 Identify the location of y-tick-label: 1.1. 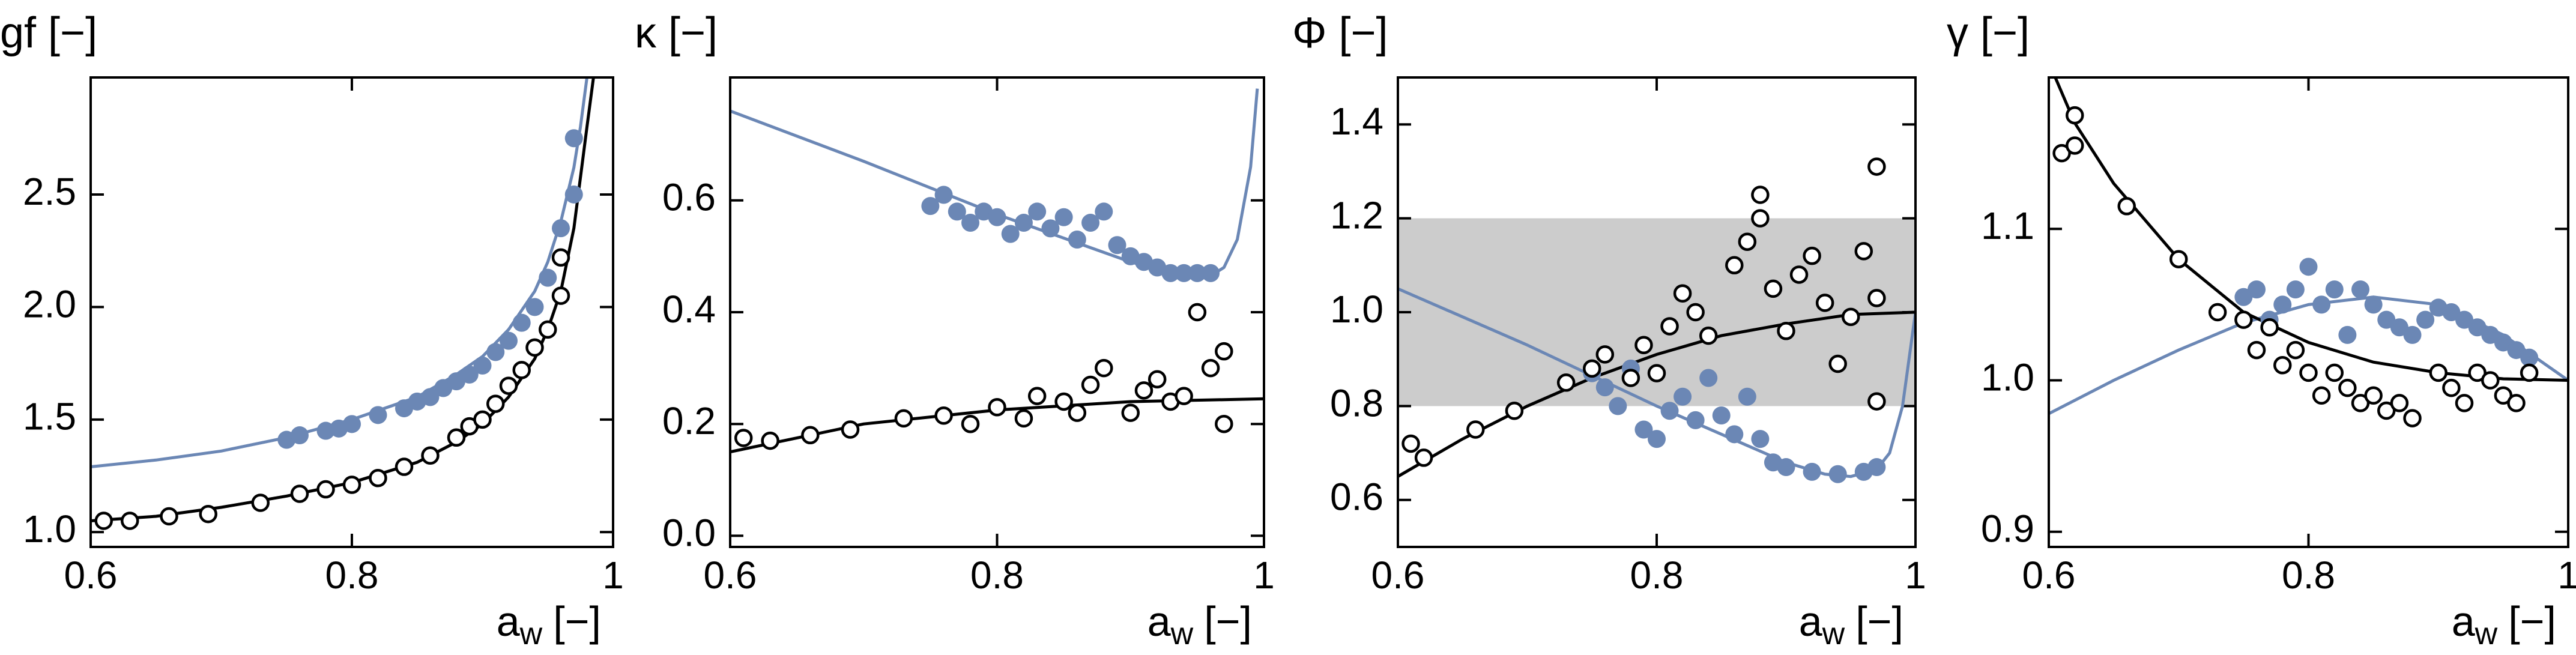
(2007, 225).